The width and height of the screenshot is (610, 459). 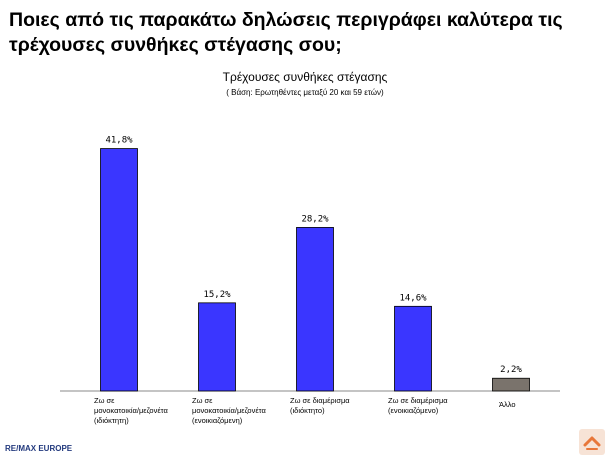 I want to click on category-label-line: (ιδιόκτητη), so click(x=111, y=420).